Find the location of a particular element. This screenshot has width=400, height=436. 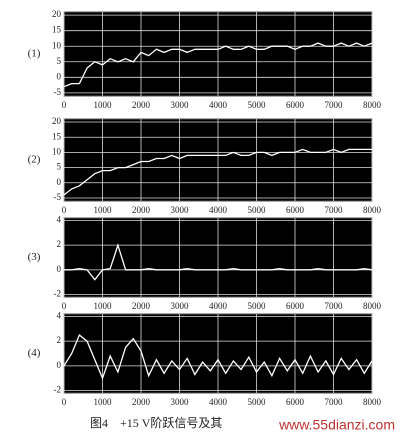

panel-label: (1) is located at coordinates (34, 54).